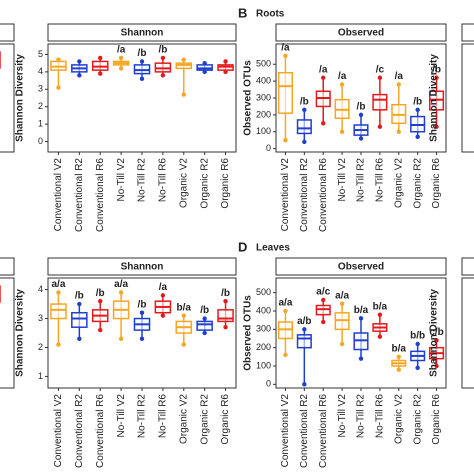 This screenshot has width=474, height=474. Describe the element at coordinates (263, 347) in the screenshot. I see `y-tick-label: 200` at that location.